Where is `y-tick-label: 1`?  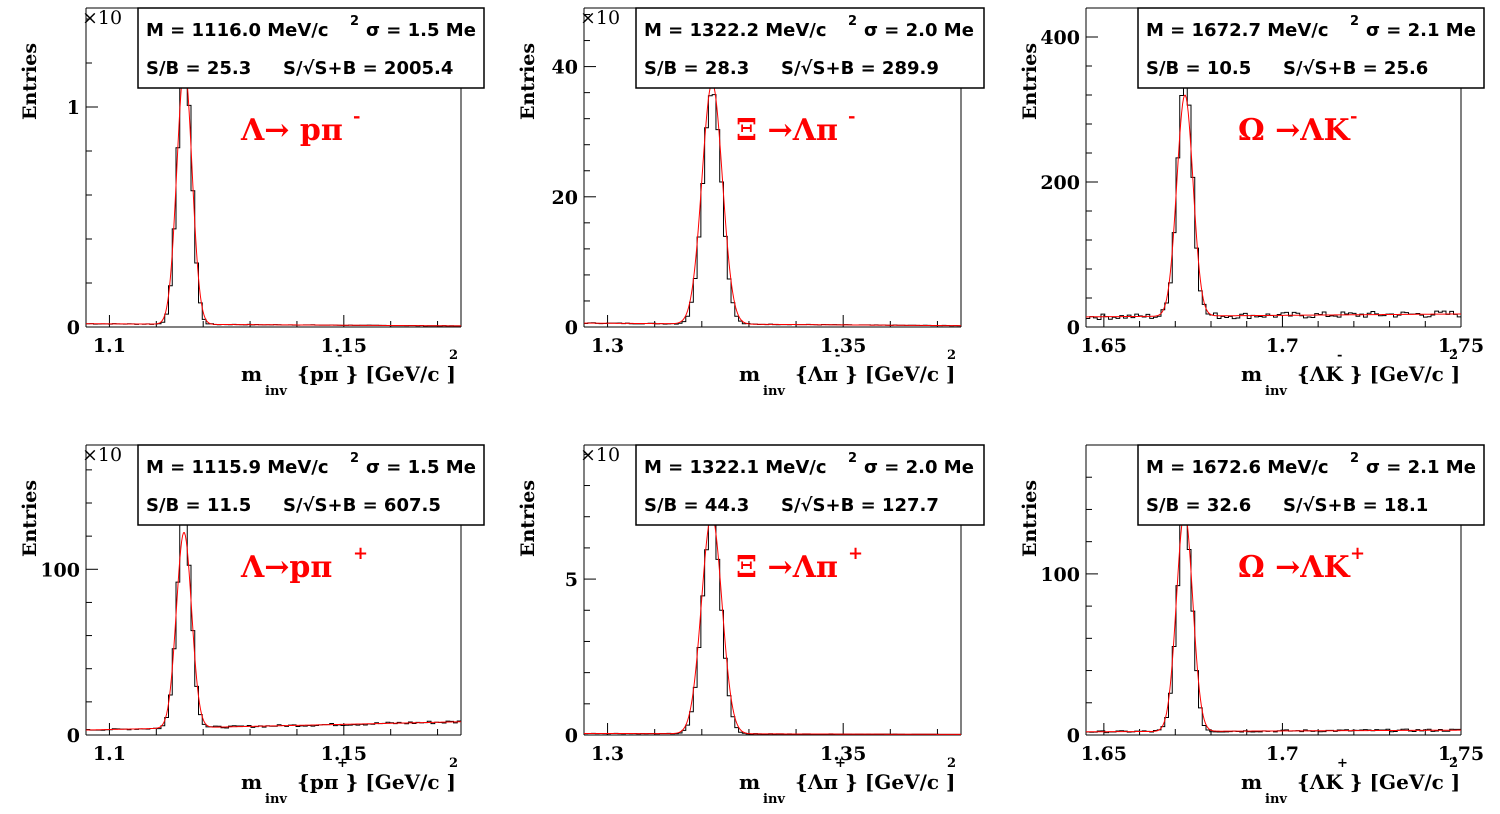 y-tick-label: 1 is located at coordinates (73, 108).